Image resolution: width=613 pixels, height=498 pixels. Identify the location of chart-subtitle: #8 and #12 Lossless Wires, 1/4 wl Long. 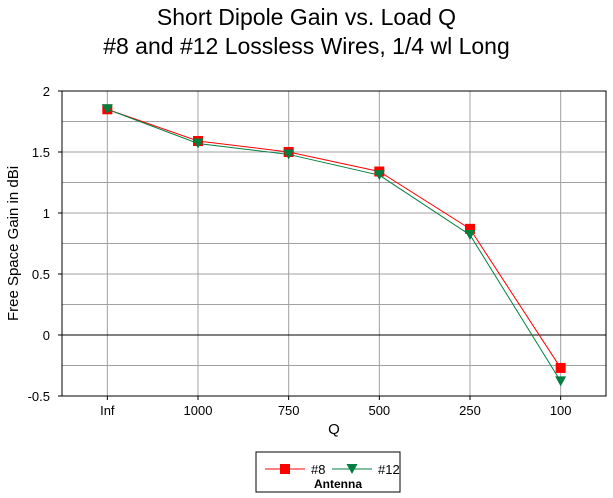
(306, 46).